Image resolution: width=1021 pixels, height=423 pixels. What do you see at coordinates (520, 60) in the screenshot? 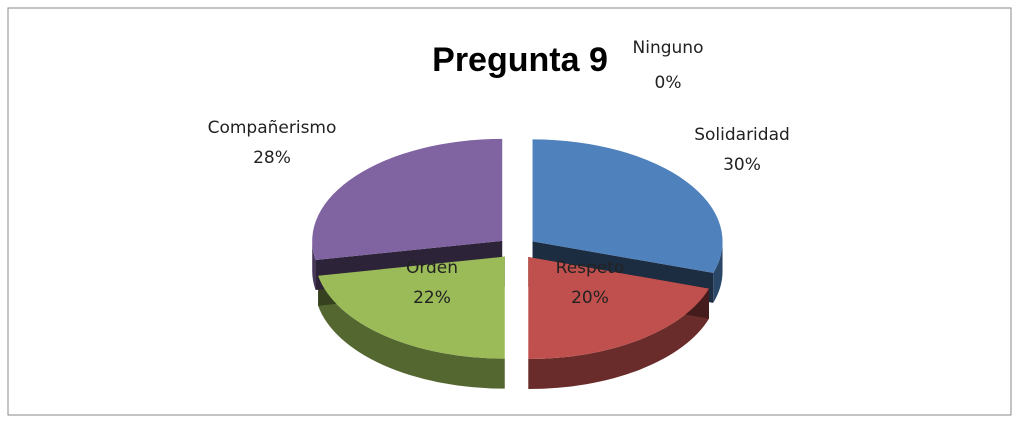
I see `chart-title: Pregunta 9` at bounding box center [520, 60].